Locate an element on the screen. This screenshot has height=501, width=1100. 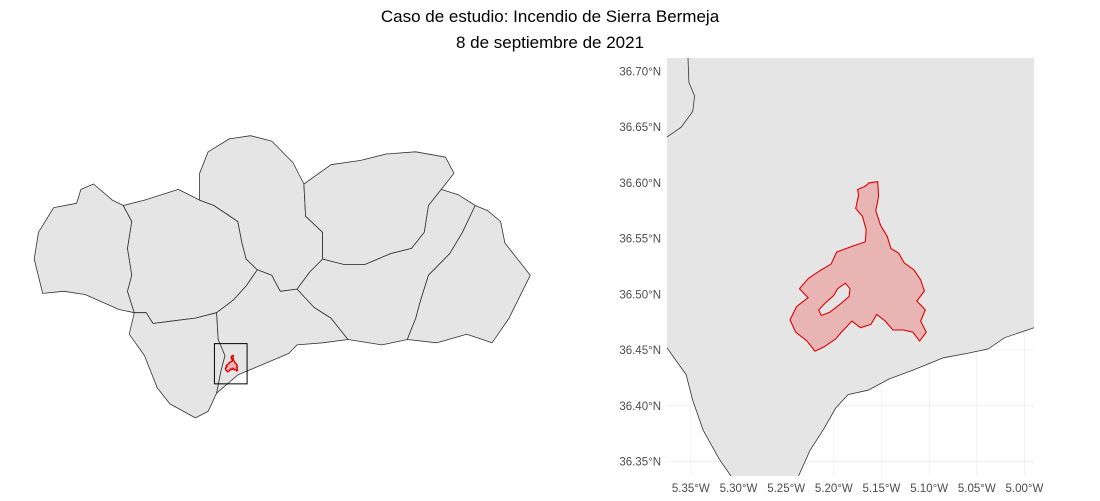
x-tick-label: 5.20°W is located at coordinates (834, 489).